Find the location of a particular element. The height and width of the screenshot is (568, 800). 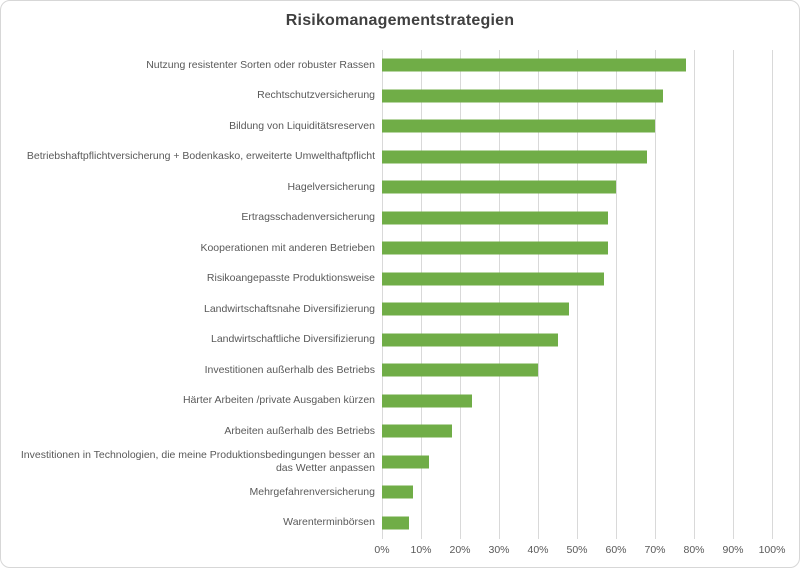

bar-row: Arbeiten außerhalb des Betriebs is located at coordinates (400, 431).